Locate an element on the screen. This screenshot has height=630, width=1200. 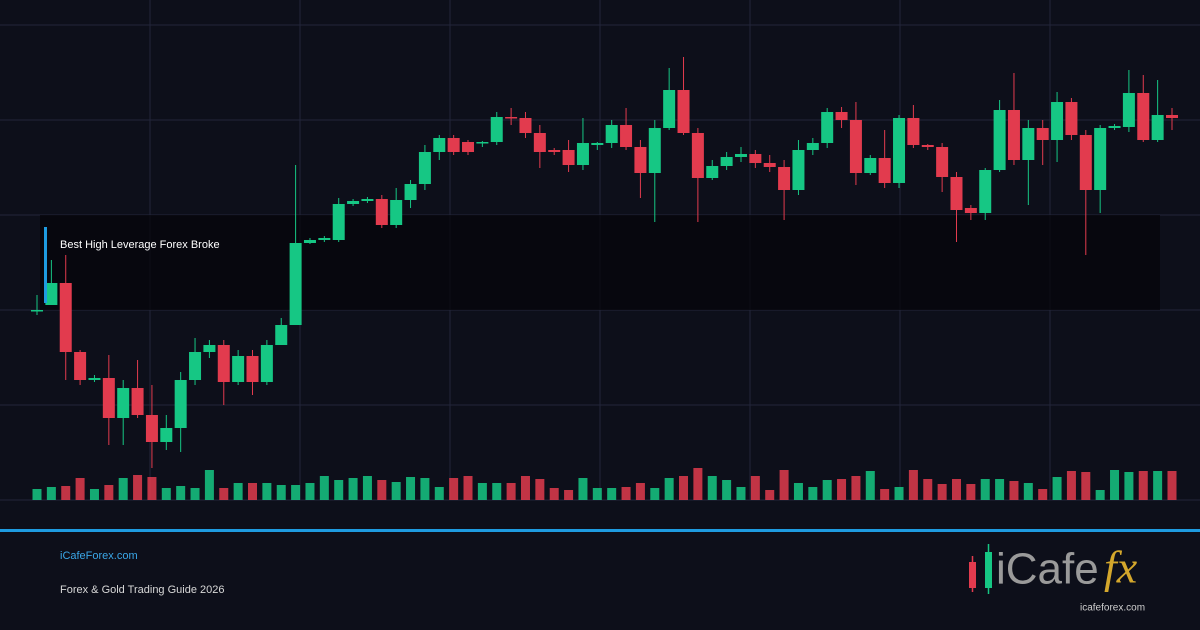
annotation-marker is located at coordinates (45, 265).